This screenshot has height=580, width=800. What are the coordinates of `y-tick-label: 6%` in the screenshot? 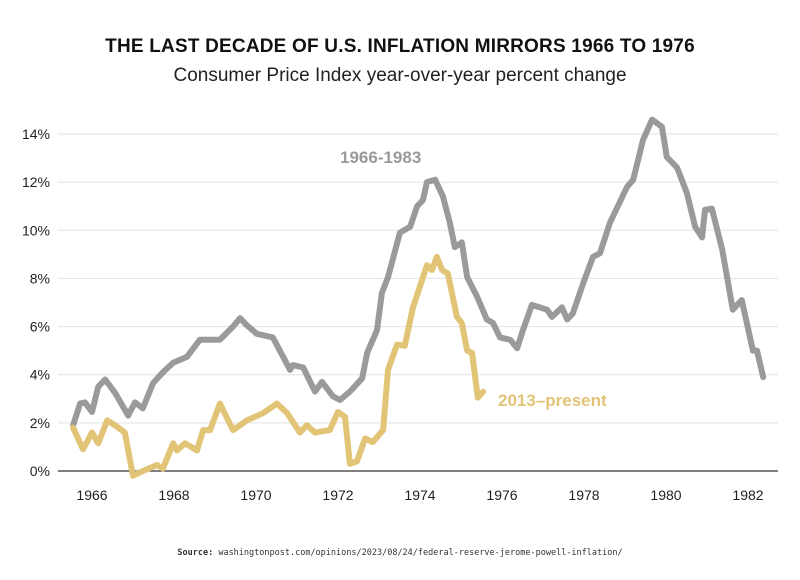 It's located at (40, 327).